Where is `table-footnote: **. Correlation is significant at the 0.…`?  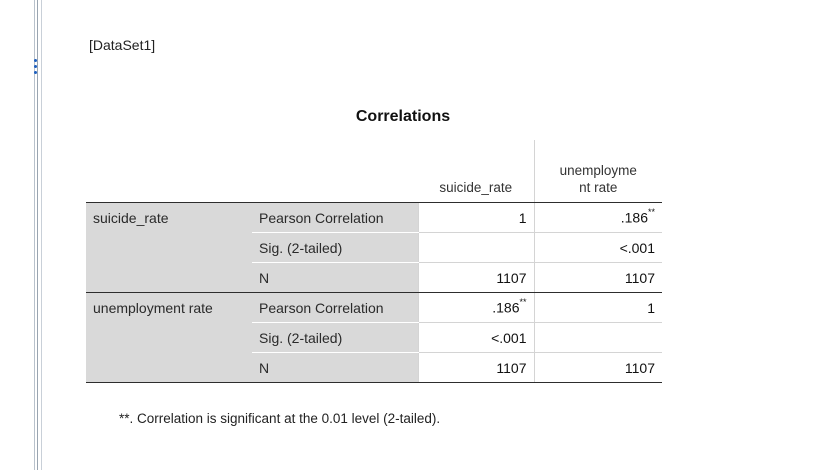
table-footnote: **. Correlation is significant at the 0.… is located at coordinates (280, 418).